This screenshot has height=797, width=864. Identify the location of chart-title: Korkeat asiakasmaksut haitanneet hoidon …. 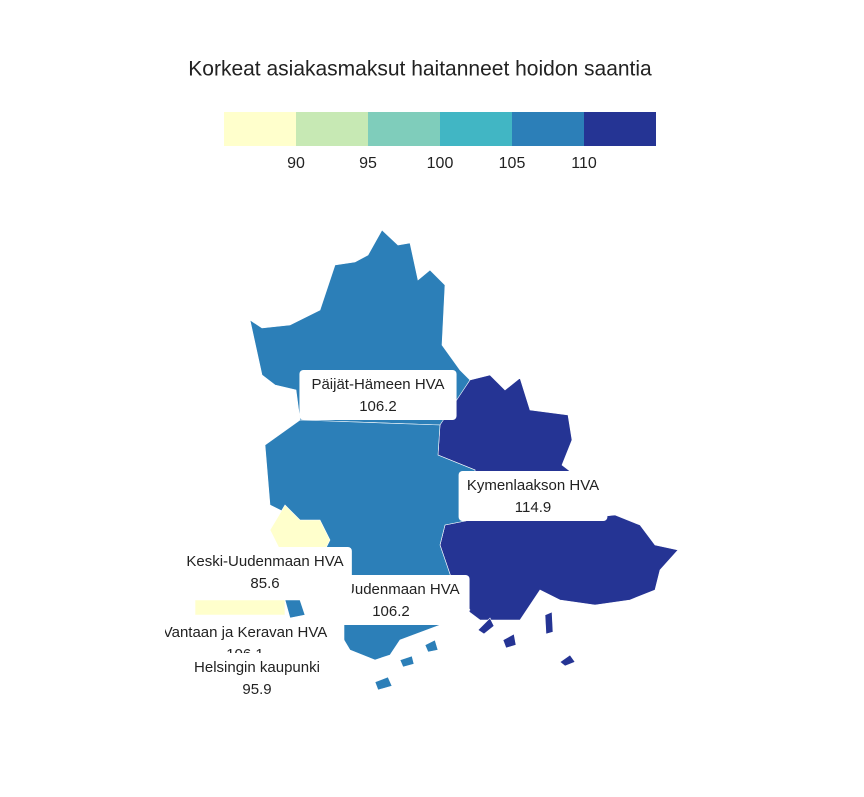
(420, 69).